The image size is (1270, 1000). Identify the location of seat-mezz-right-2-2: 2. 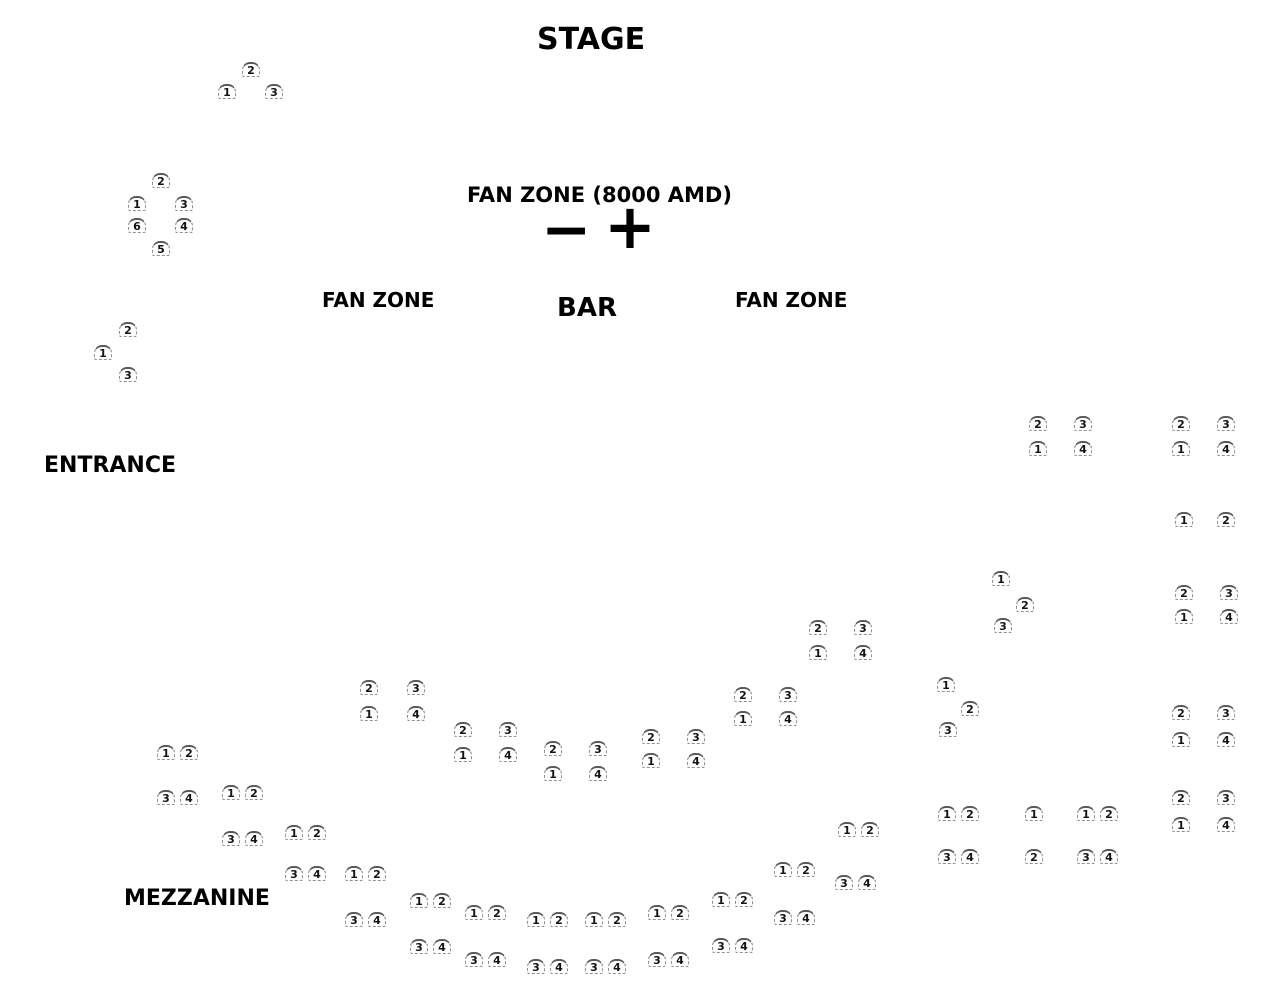
(806, 869).